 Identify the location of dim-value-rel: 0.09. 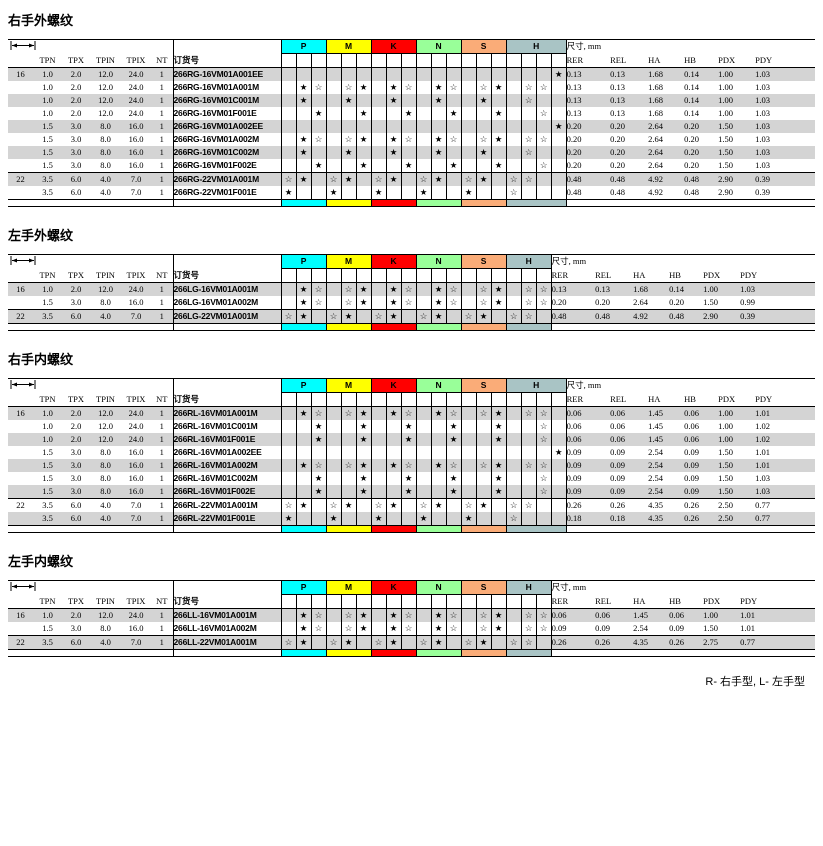
(618, 452).